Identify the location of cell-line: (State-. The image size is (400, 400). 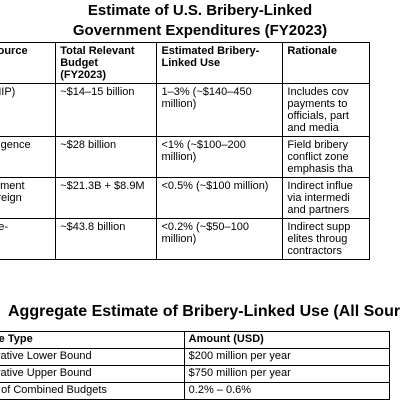
(4, 227).